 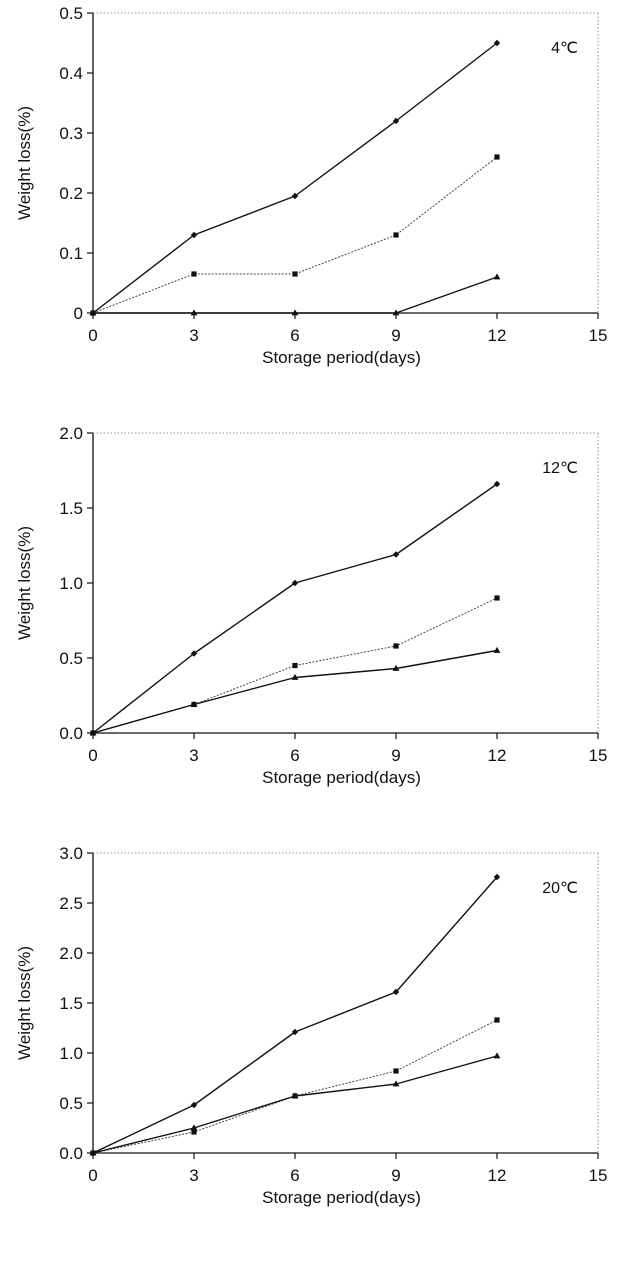 I want to click on temperature-label: 4℃, so click(x=564, y=48).